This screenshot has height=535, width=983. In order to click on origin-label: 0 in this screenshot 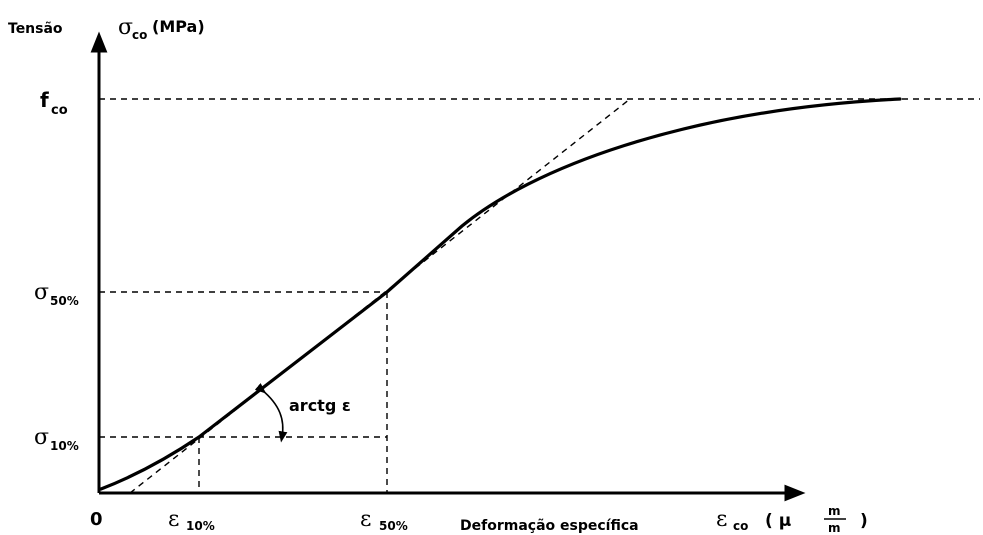, I will do `click(96, 519)`.